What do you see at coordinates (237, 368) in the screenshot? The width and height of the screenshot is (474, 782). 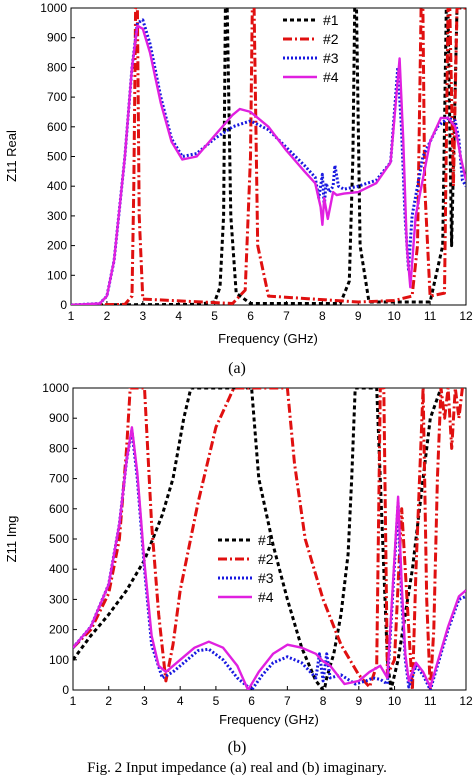 I see `panel-a-label: (a)` at bounding box center [237, 368].